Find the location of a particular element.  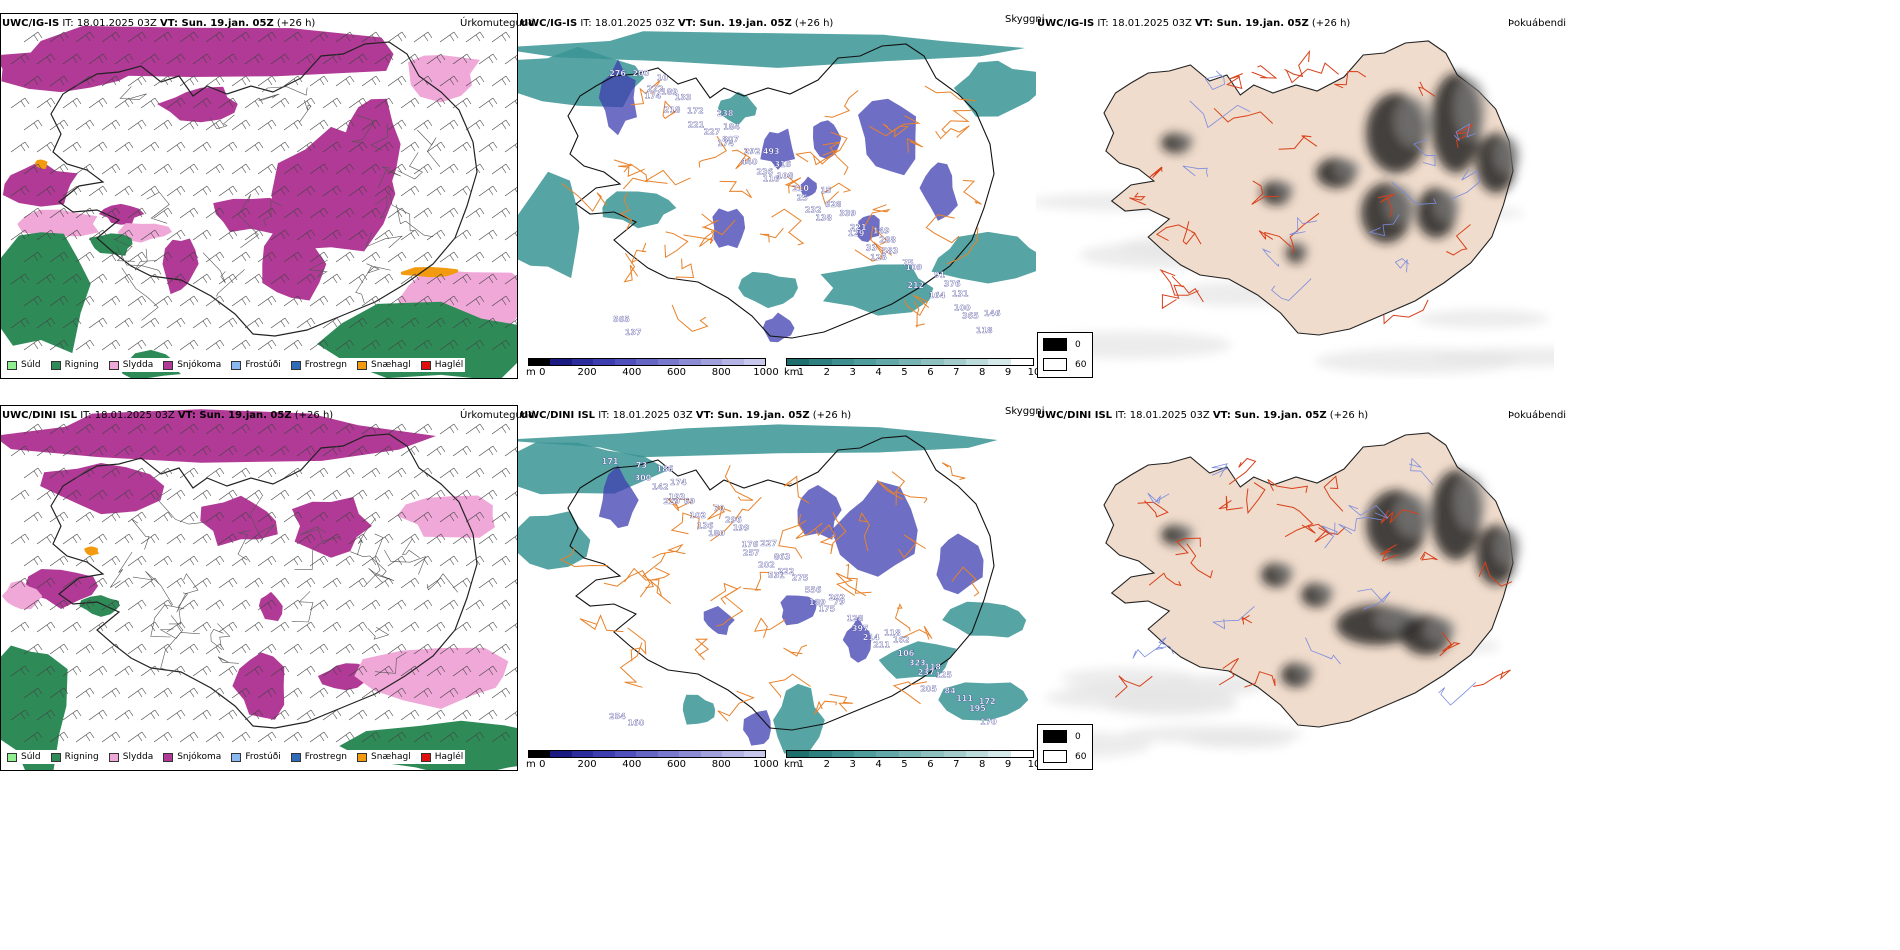

cloud-base-label: 128 is located at coordinates (855, 618).